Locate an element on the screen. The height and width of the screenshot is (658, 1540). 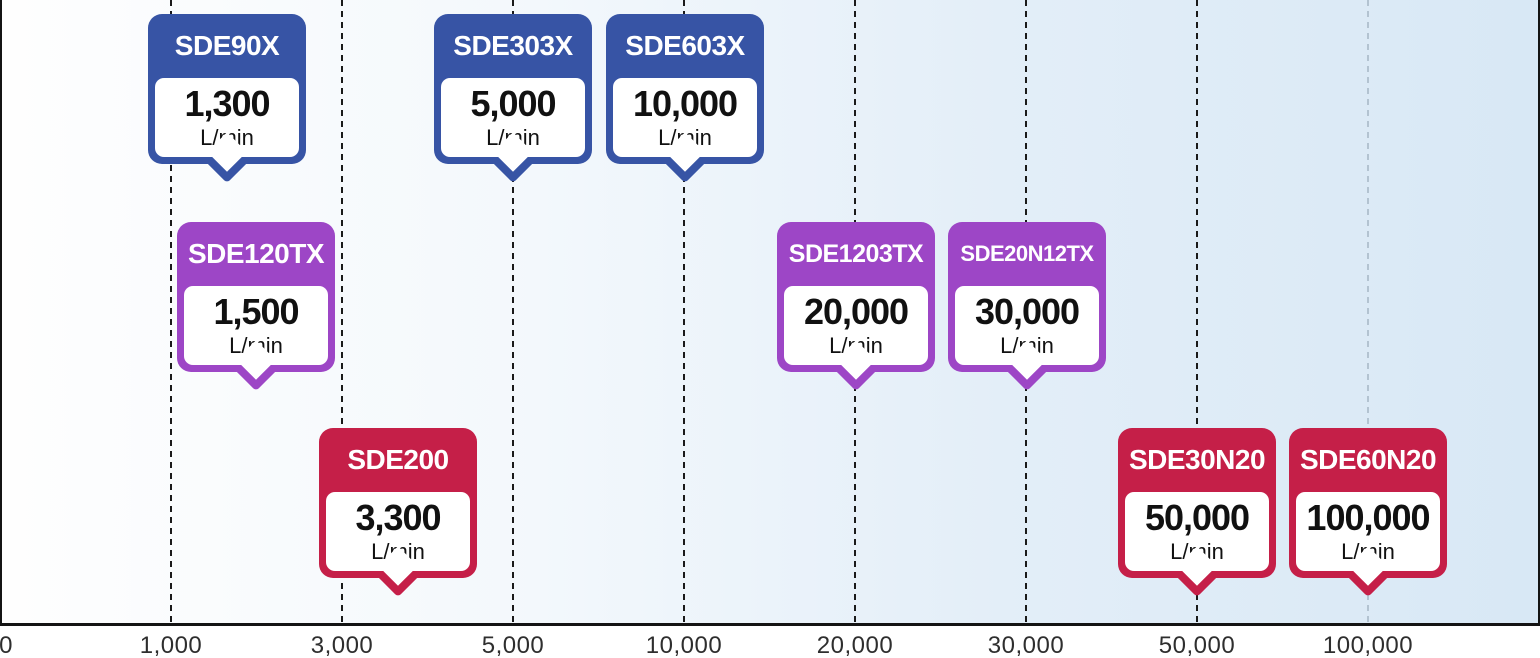
x-axis-line is located at coordinates (770, 624).